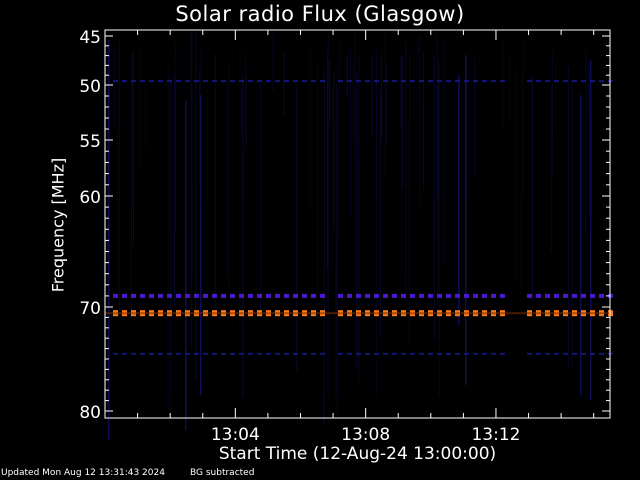 This screenshot has width=640, height=480. What do you see at coordinates (222, 473) in the screenshot?
I see `bg-subtracted-note: BG subtracted` at bounding box center [222, 473].